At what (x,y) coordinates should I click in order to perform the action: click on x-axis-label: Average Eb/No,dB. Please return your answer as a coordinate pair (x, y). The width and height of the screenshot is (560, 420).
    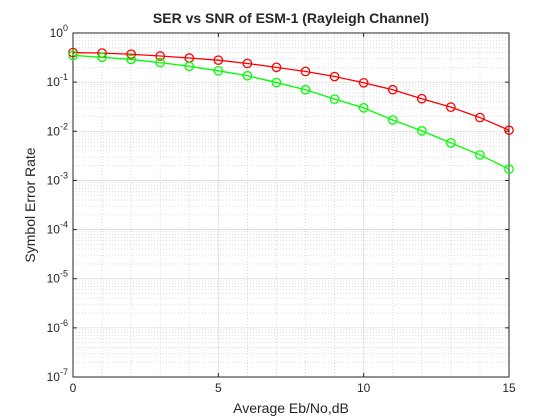
    Looking at the image, I should click on (291, 408).